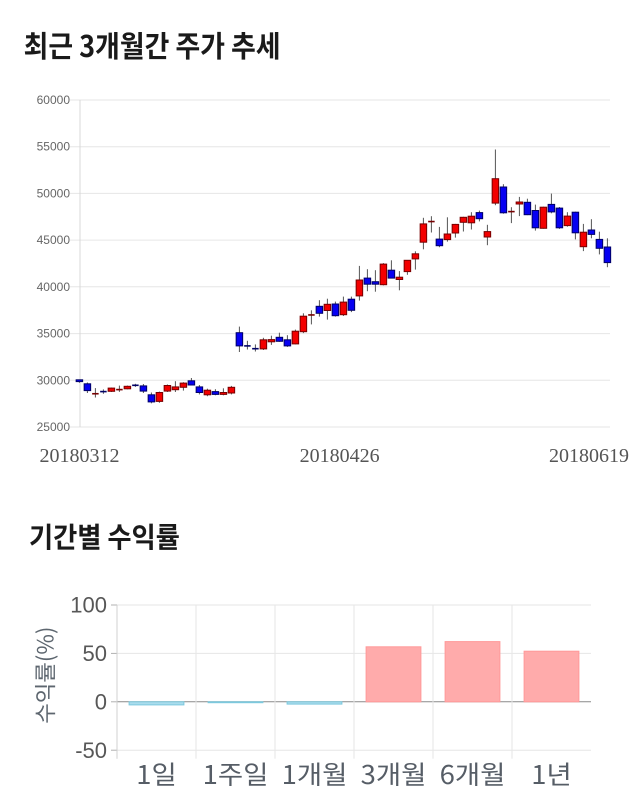  I want to click on svg-text: 20180619, so click(589, 456).